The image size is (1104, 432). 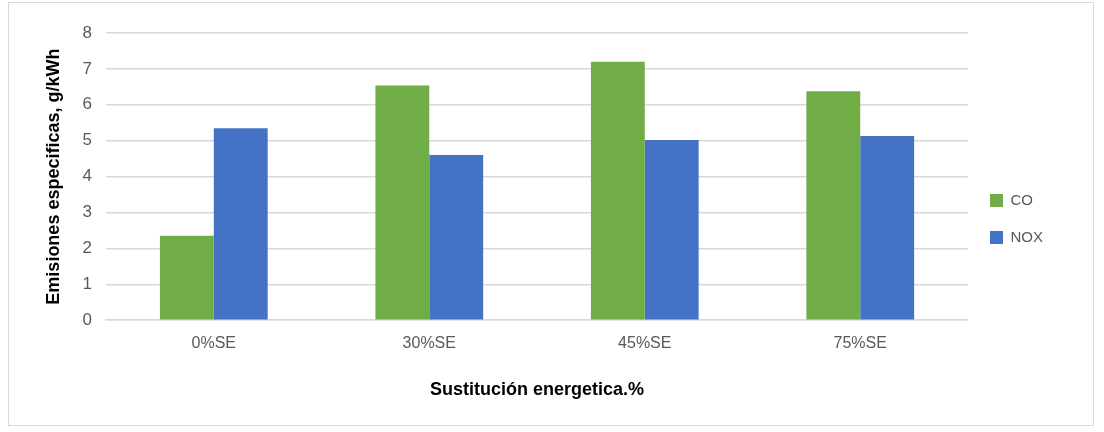 I want to click on y-tick-label: 2, so click(x=87, y=248).